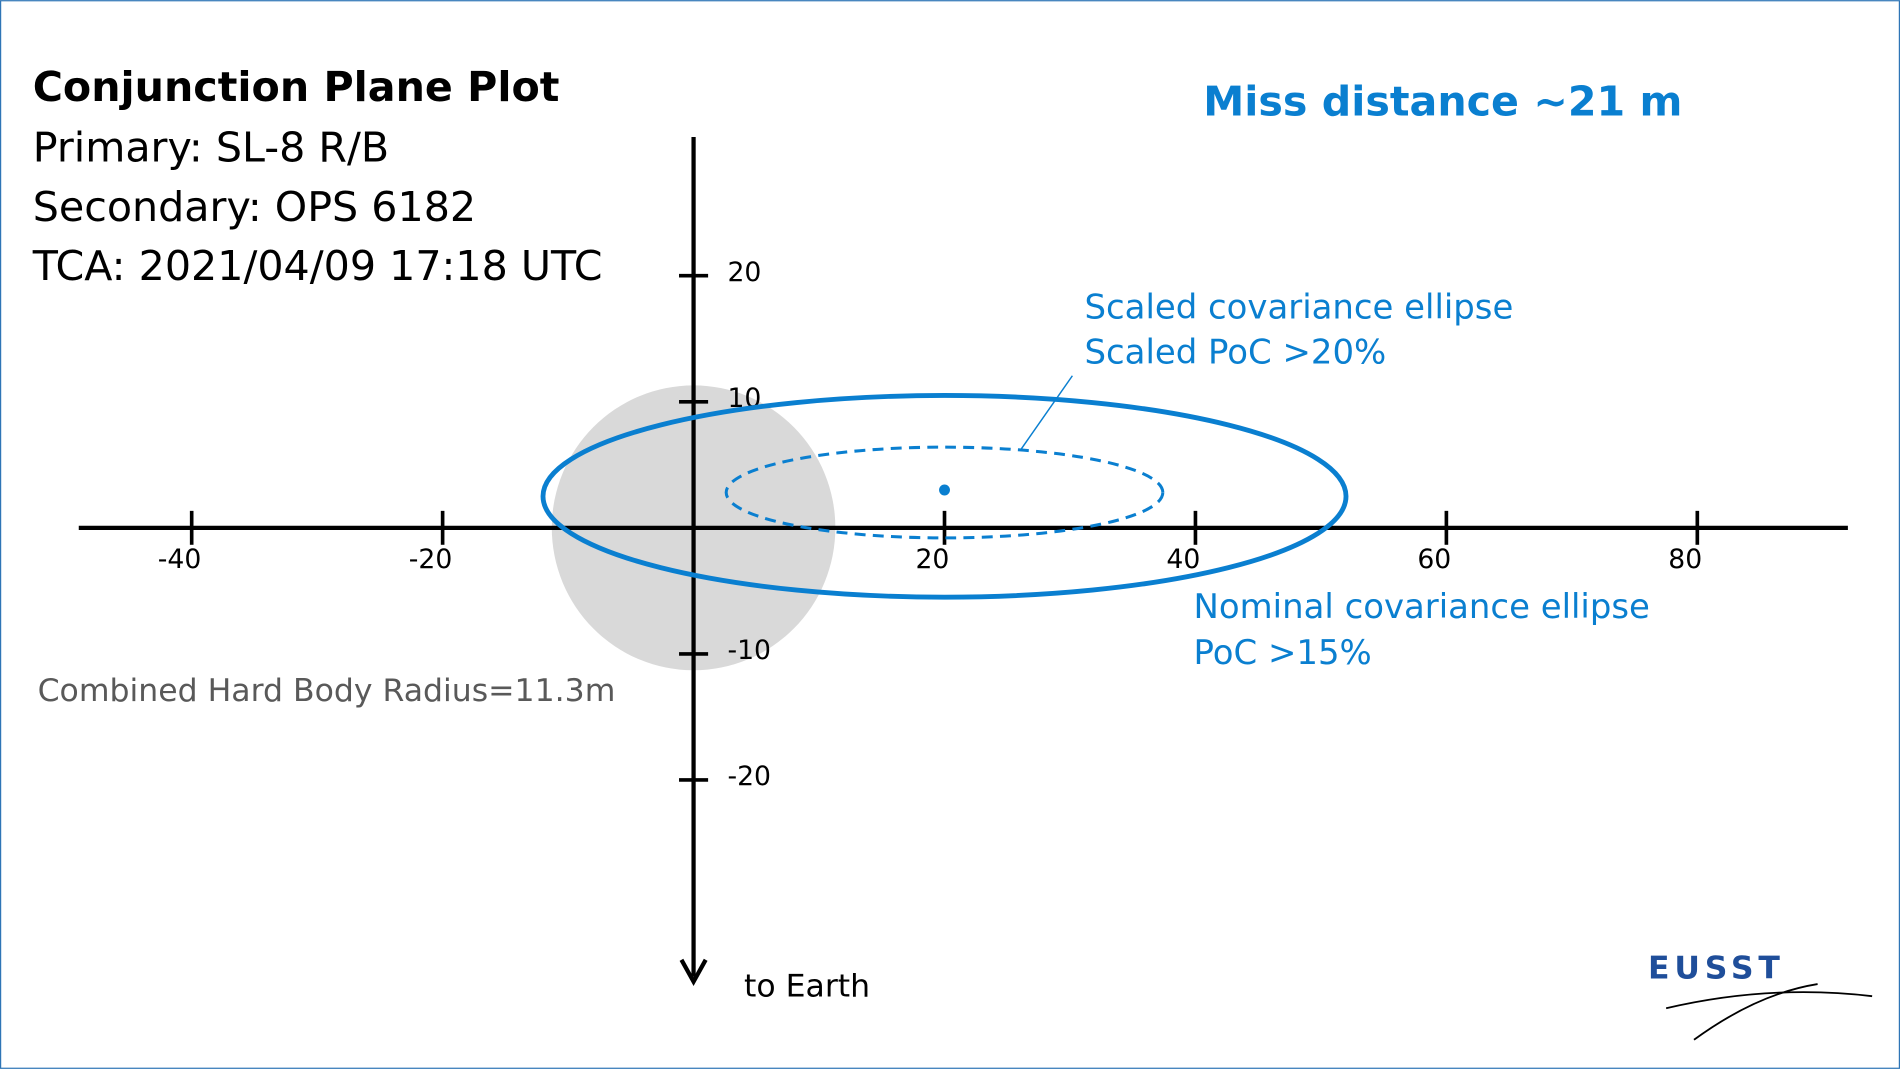 The image size is (1900, 1069). I want to click on leader-line, so click(1046, 412).